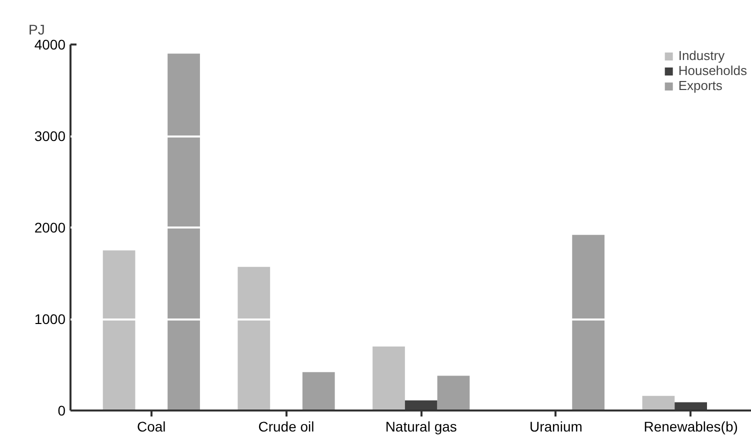  What do you see at coordinates (691, 426) in the screenshot?
I see `x-tick-label: Renewables(b)` at bounding box center [691, 426].